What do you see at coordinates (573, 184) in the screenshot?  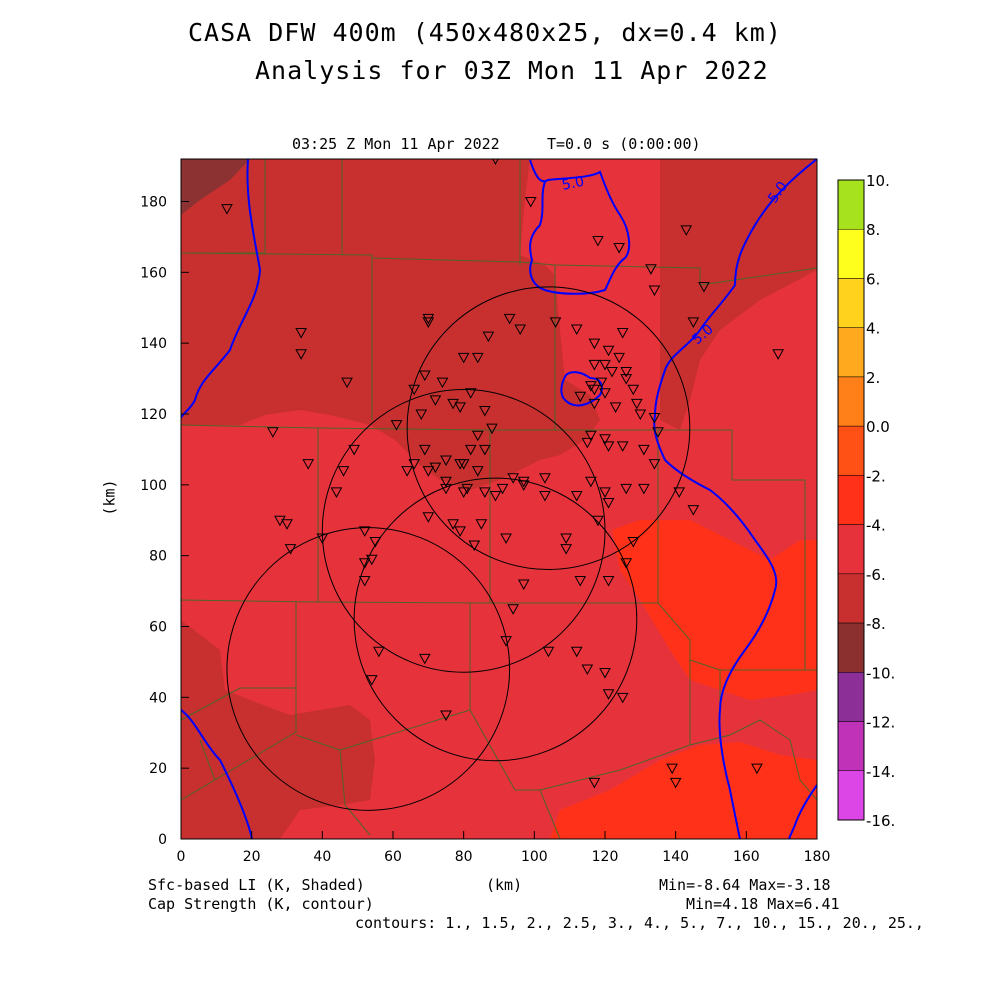 I see `contour-label-north: 5.0` at bounding box center [573, 184].